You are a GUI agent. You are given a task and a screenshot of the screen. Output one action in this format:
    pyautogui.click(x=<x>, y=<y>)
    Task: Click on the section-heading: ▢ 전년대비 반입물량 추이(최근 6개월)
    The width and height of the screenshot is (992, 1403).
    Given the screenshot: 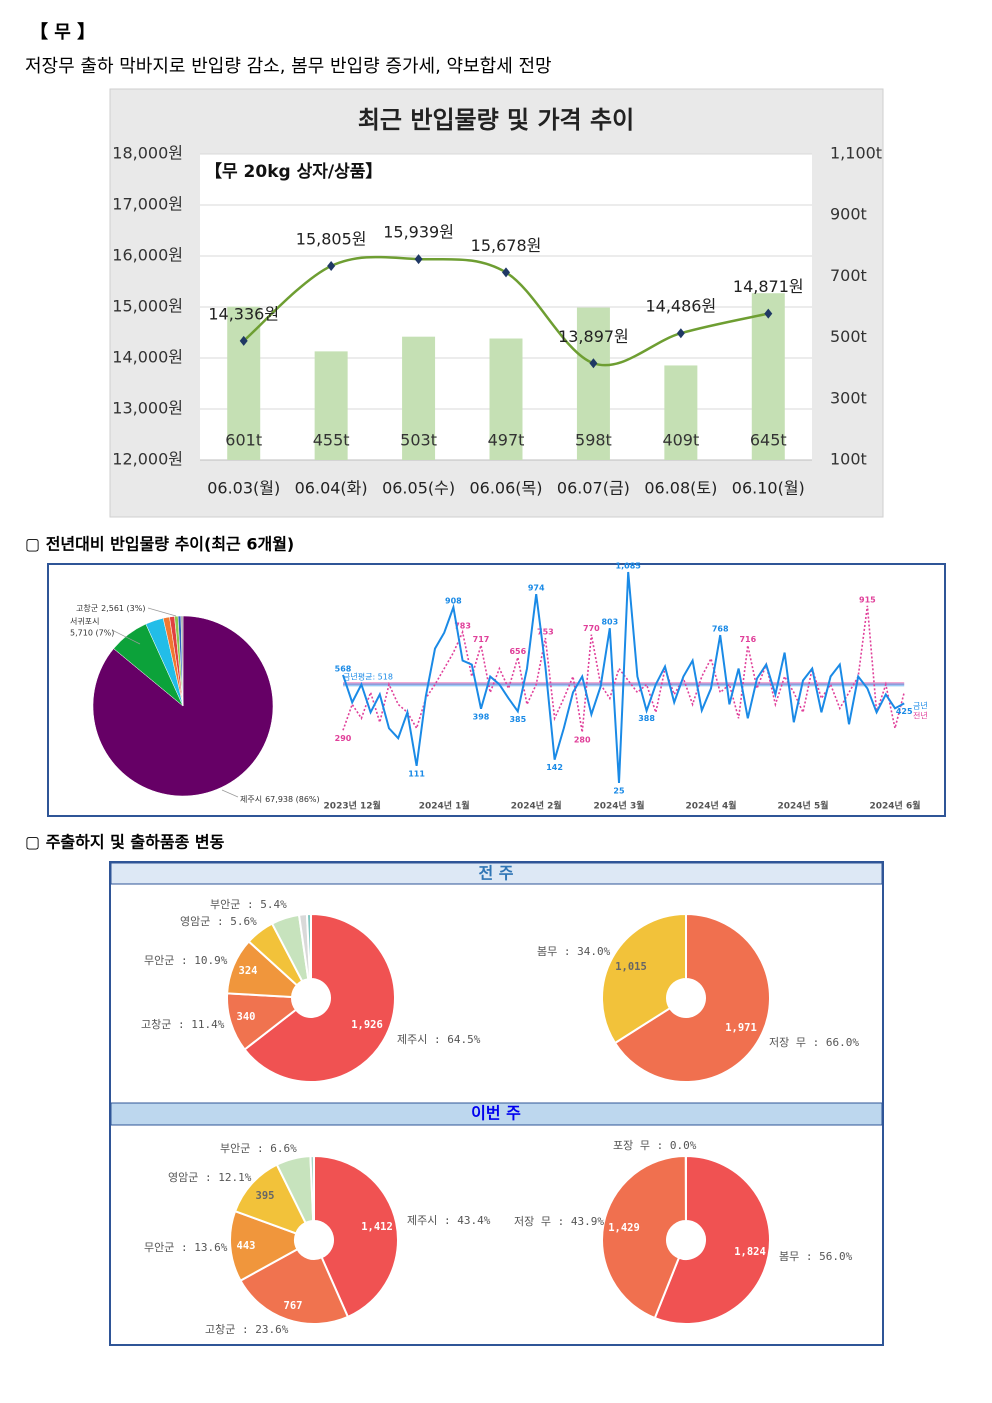 What is the action you would take?
    pyautogui.click(x=159, y=544)
    